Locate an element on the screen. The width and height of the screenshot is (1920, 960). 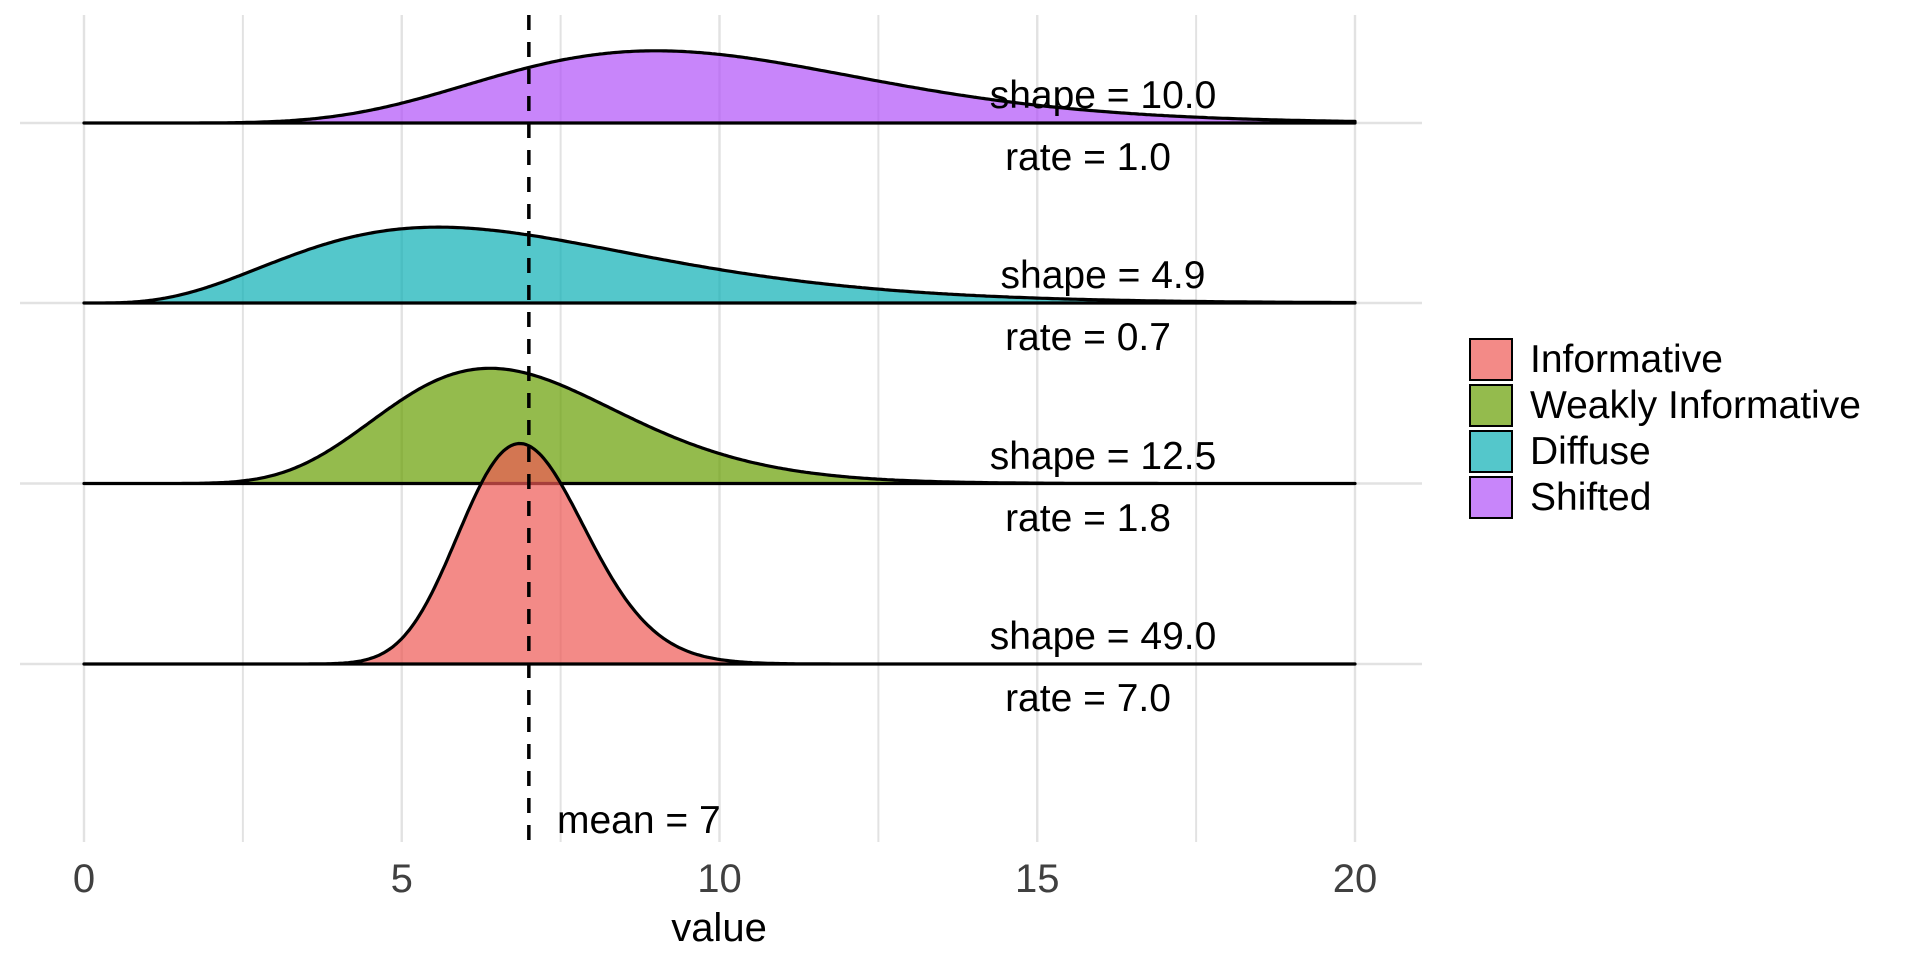
legend-label-weakly-informative: Weakly Informative is located at coordinates (1695, 405).